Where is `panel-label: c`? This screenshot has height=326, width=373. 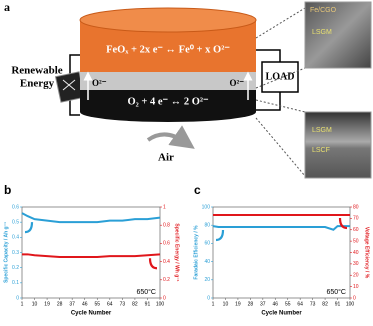 panel-label: c is located at coordinates (197, 190).